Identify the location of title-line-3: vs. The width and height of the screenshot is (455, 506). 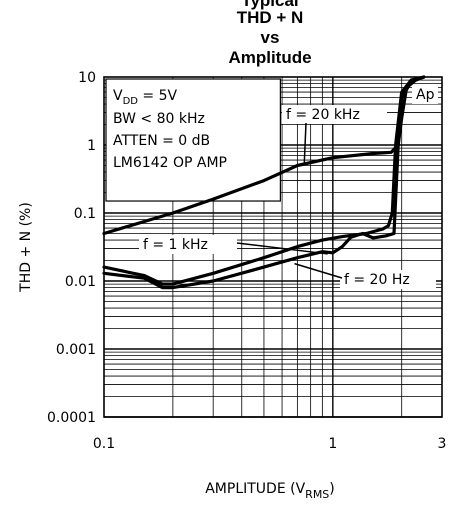
(270, 37).